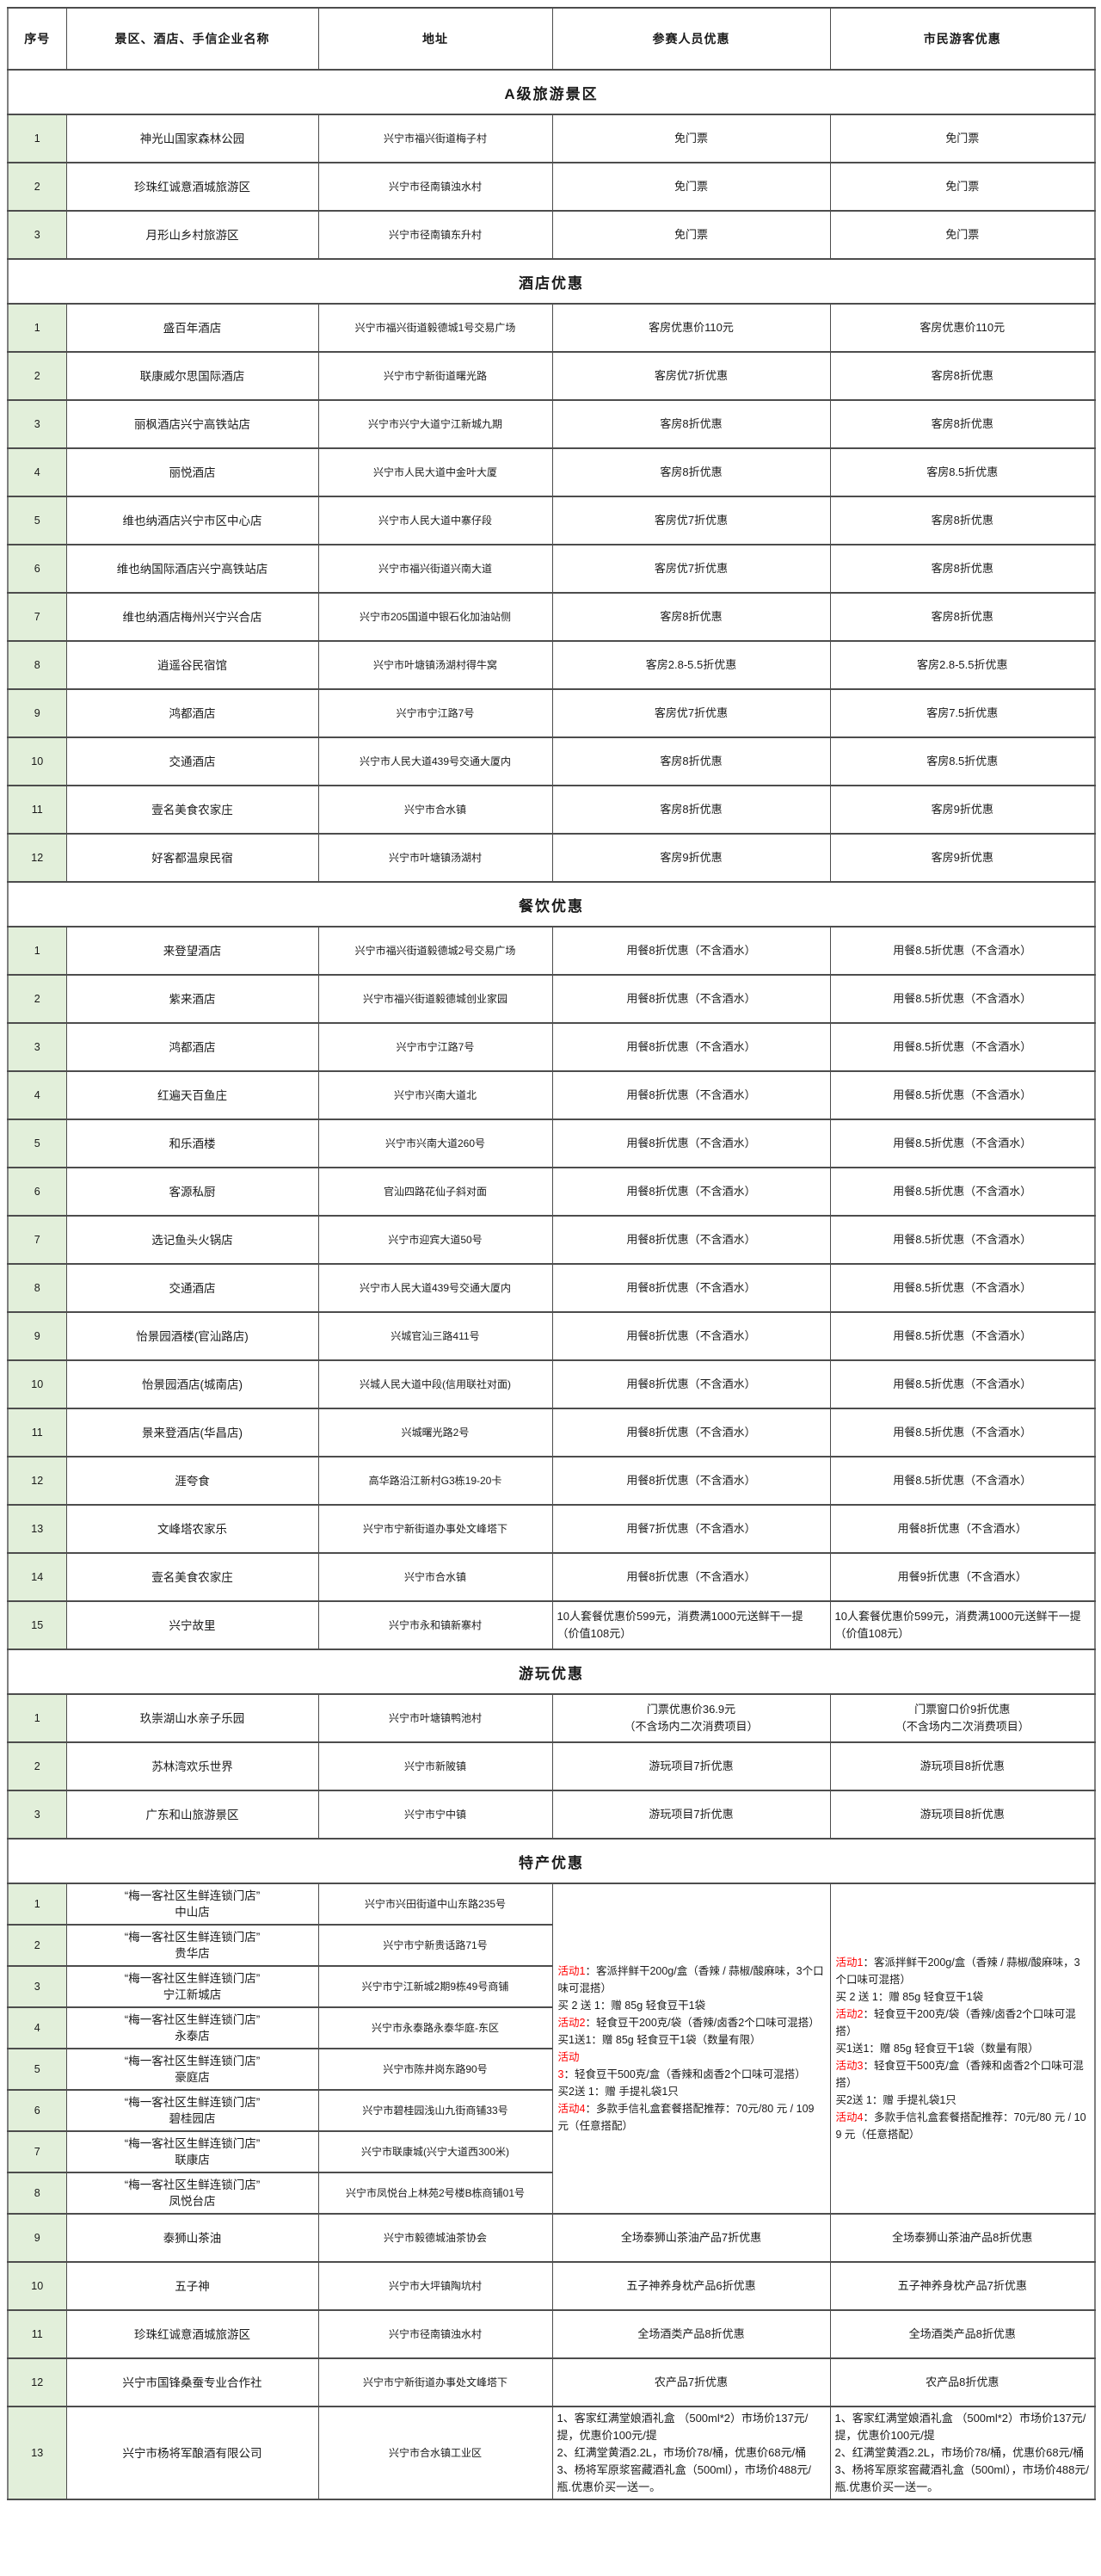 This screenshot has height=2576, width=1101. Describe the element at coordinates (192, 328) in the screenshot. I see `cell-business-name: 盛百年酒店` at that location.